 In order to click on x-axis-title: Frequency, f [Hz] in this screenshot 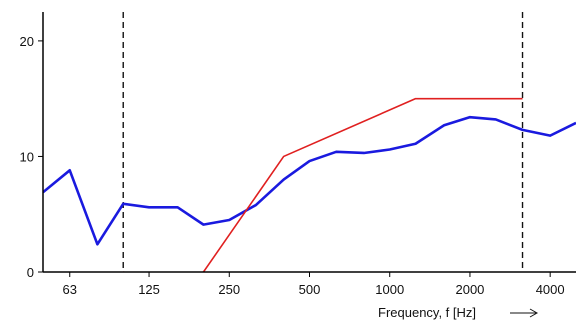, I will do `click(427, 312)`.